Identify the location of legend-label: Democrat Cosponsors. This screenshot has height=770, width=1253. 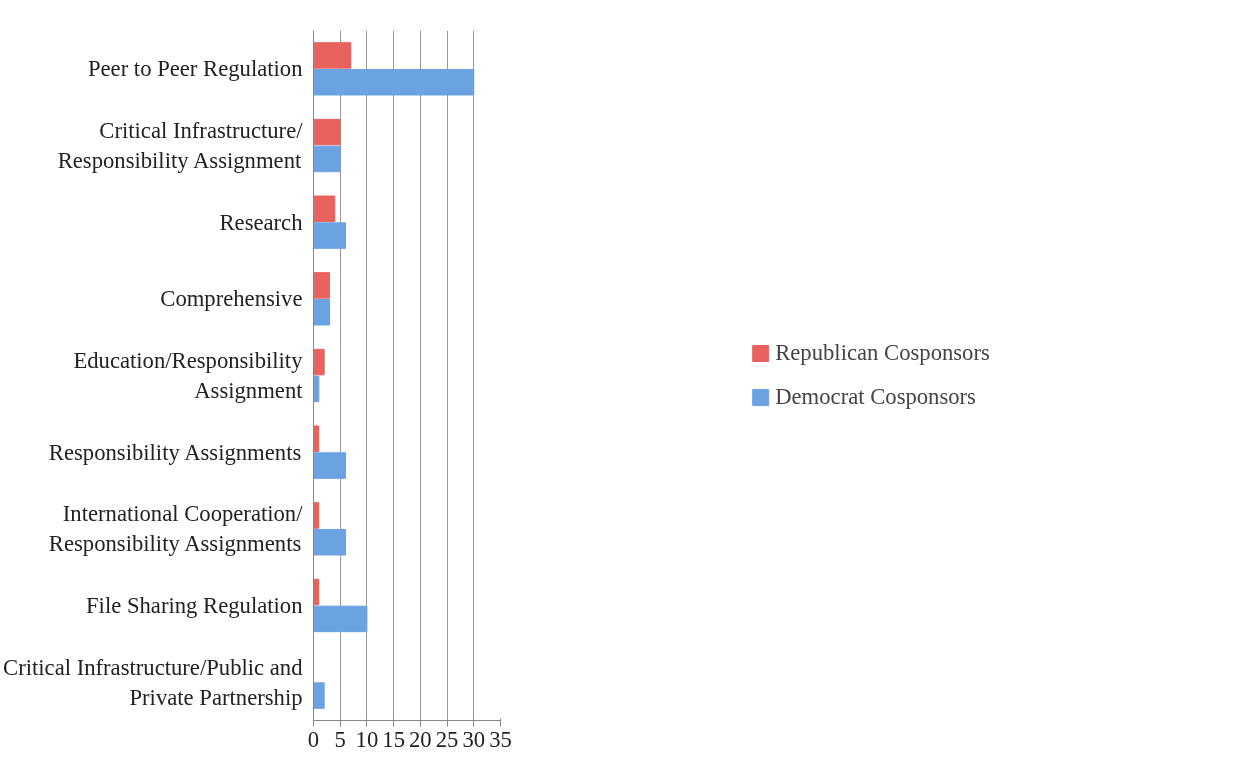
(875, 397).